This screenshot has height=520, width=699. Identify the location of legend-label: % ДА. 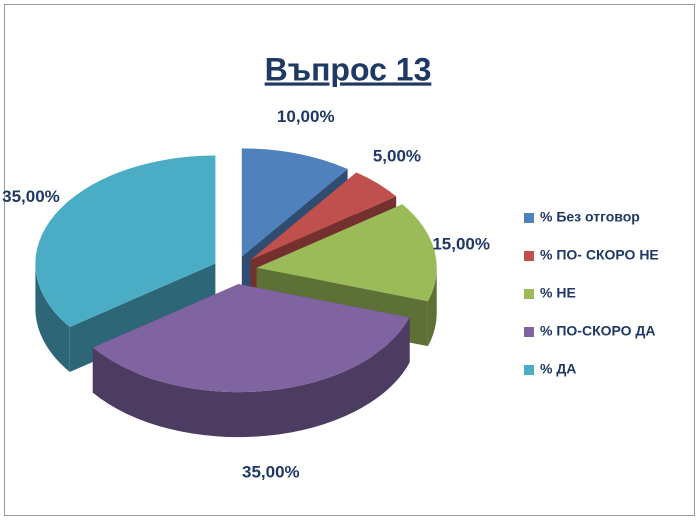
(558, 369).